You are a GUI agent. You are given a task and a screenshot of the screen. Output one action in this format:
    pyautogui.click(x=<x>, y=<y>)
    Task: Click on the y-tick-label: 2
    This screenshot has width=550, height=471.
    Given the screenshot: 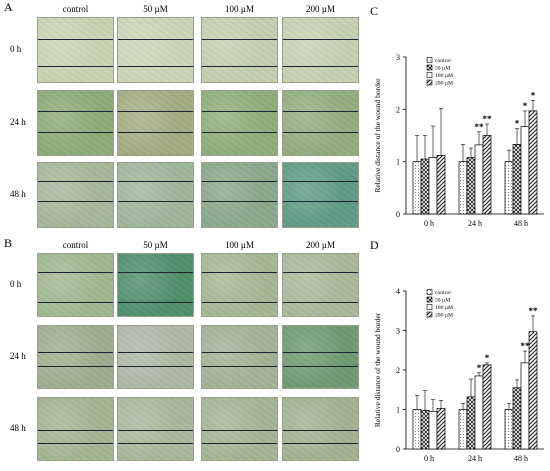 What is the action you would take?
    pyautogui.click(x=398, y=109)
    